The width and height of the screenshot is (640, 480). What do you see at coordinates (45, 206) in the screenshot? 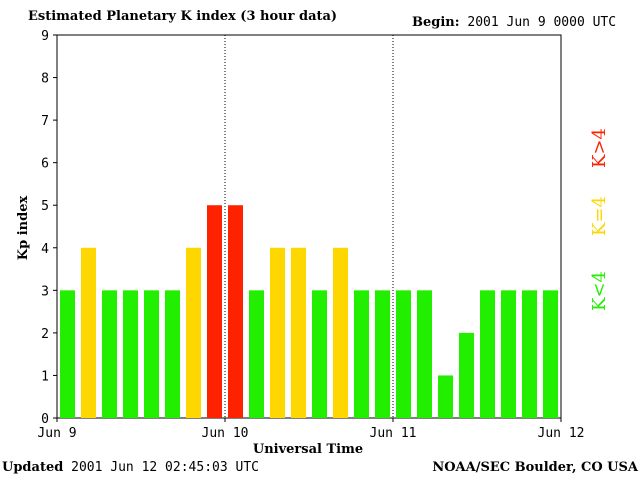
I see `y-tick-label: 5` at bounding box center [45, 206].